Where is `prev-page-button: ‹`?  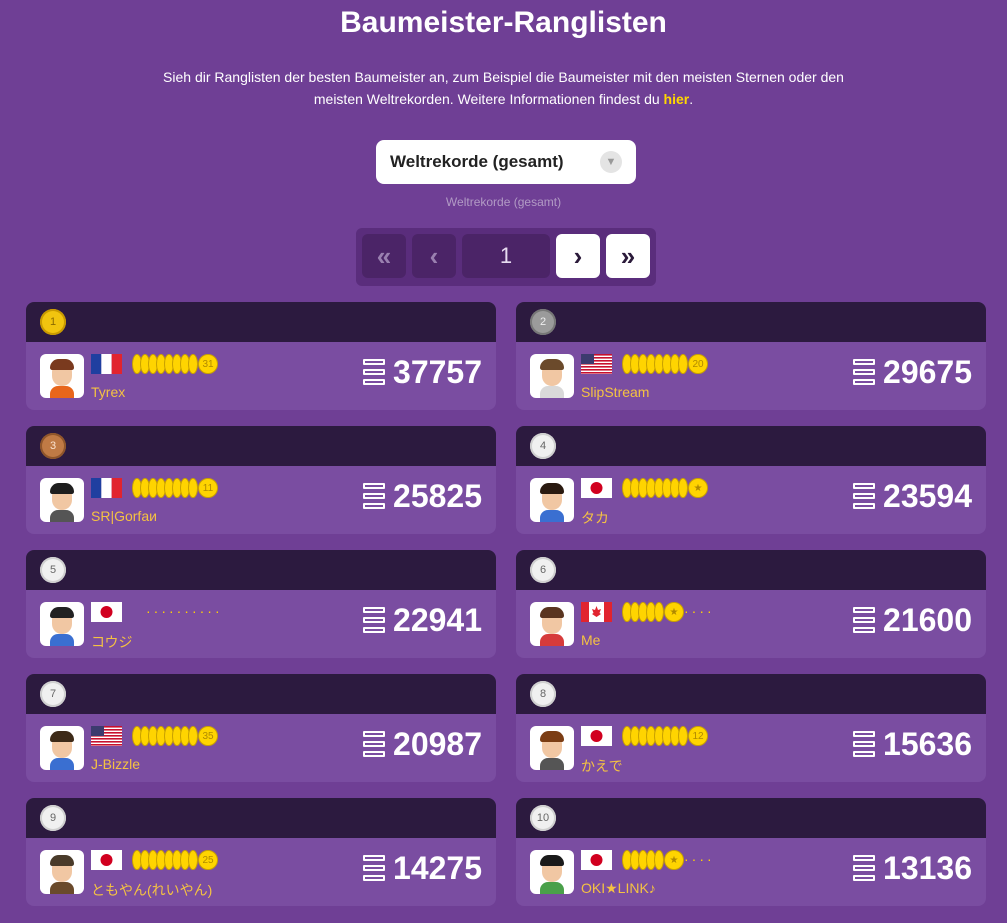
prev-page-button: ‹ is located at coordinates (434, 256).